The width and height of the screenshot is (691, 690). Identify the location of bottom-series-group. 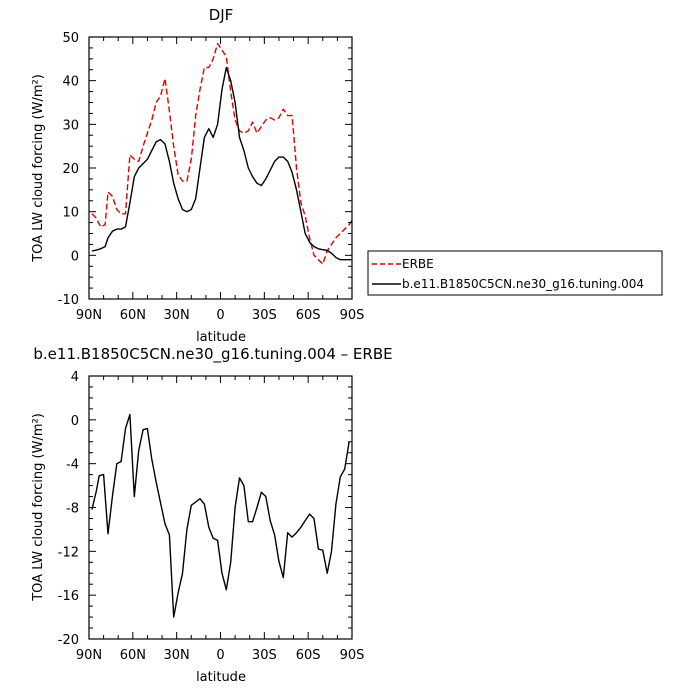
(220, 515).